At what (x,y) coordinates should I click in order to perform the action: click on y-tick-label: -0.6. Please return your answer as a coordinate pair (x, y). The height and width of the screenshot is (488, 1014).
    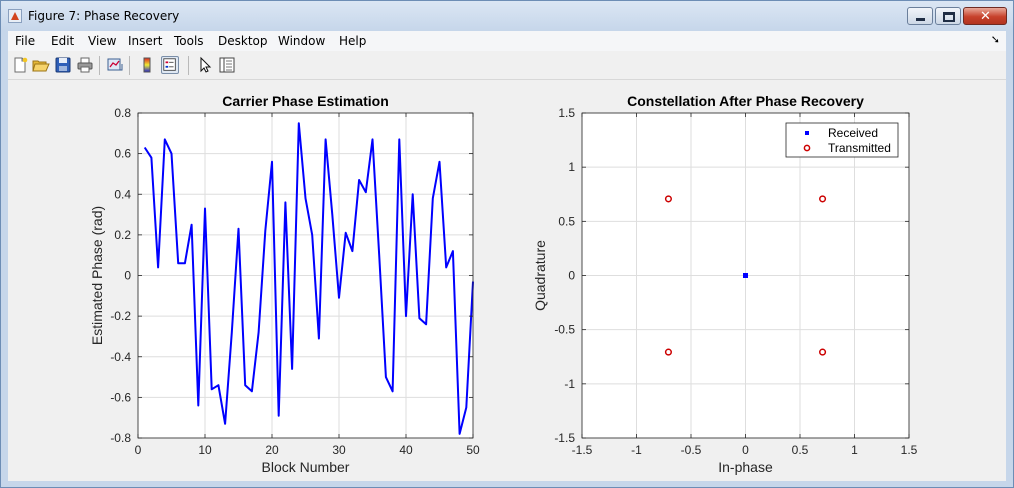
    Looking at the image, I should click on (120, 397).